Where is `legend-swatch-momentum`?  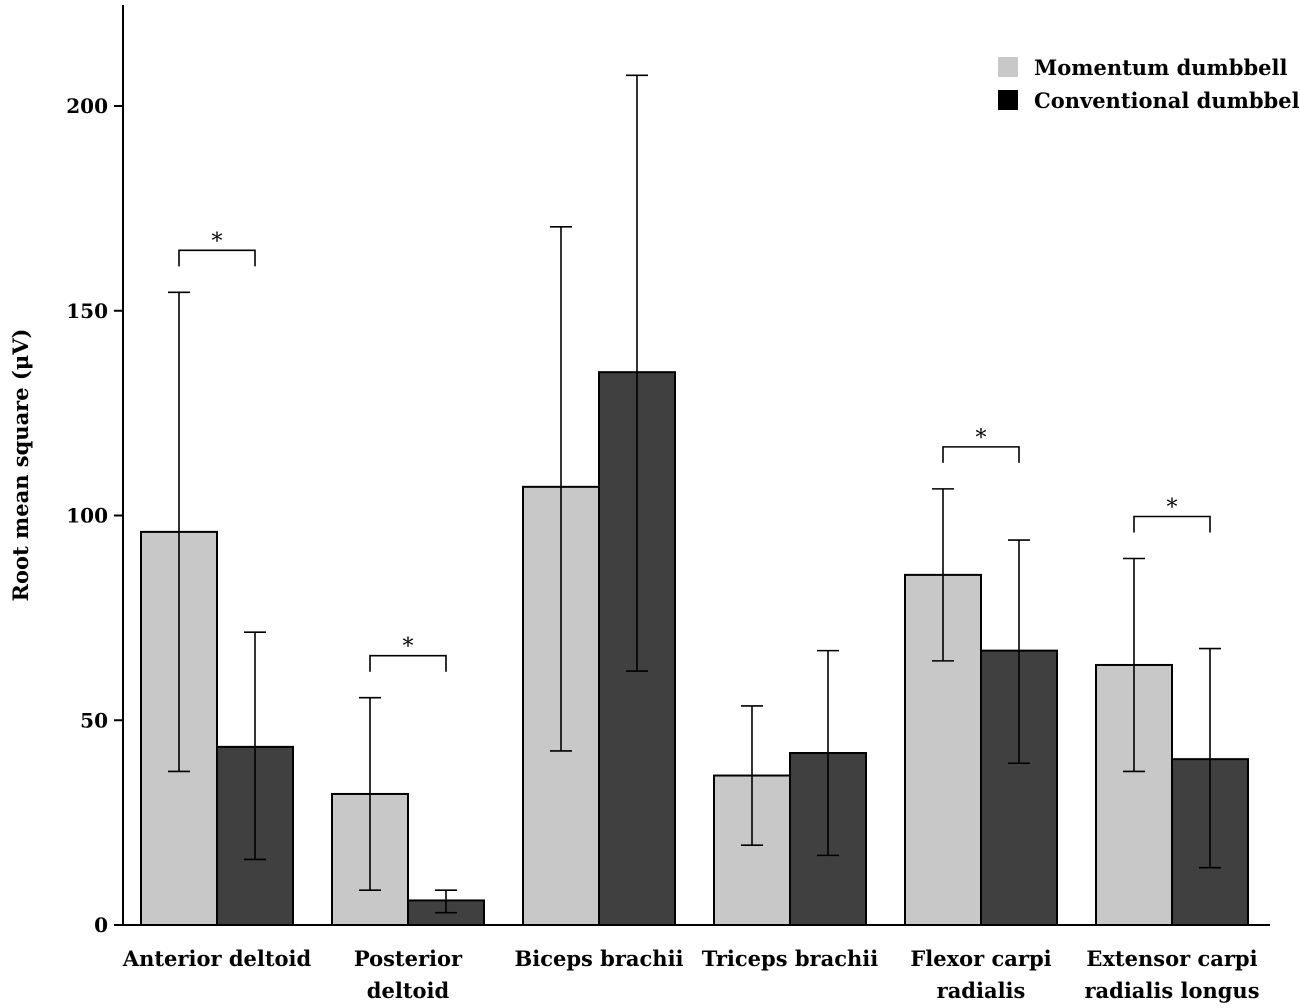
legend-swatch-momentum is located at coordinates (1008, 67).